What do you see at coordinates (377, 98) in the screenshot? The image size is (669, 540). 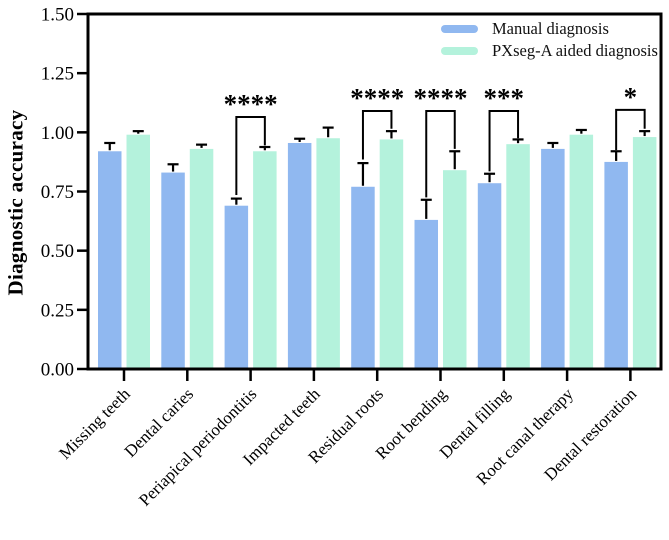 I see `significance-stars-1: ****` at bounding box center [377, 98].